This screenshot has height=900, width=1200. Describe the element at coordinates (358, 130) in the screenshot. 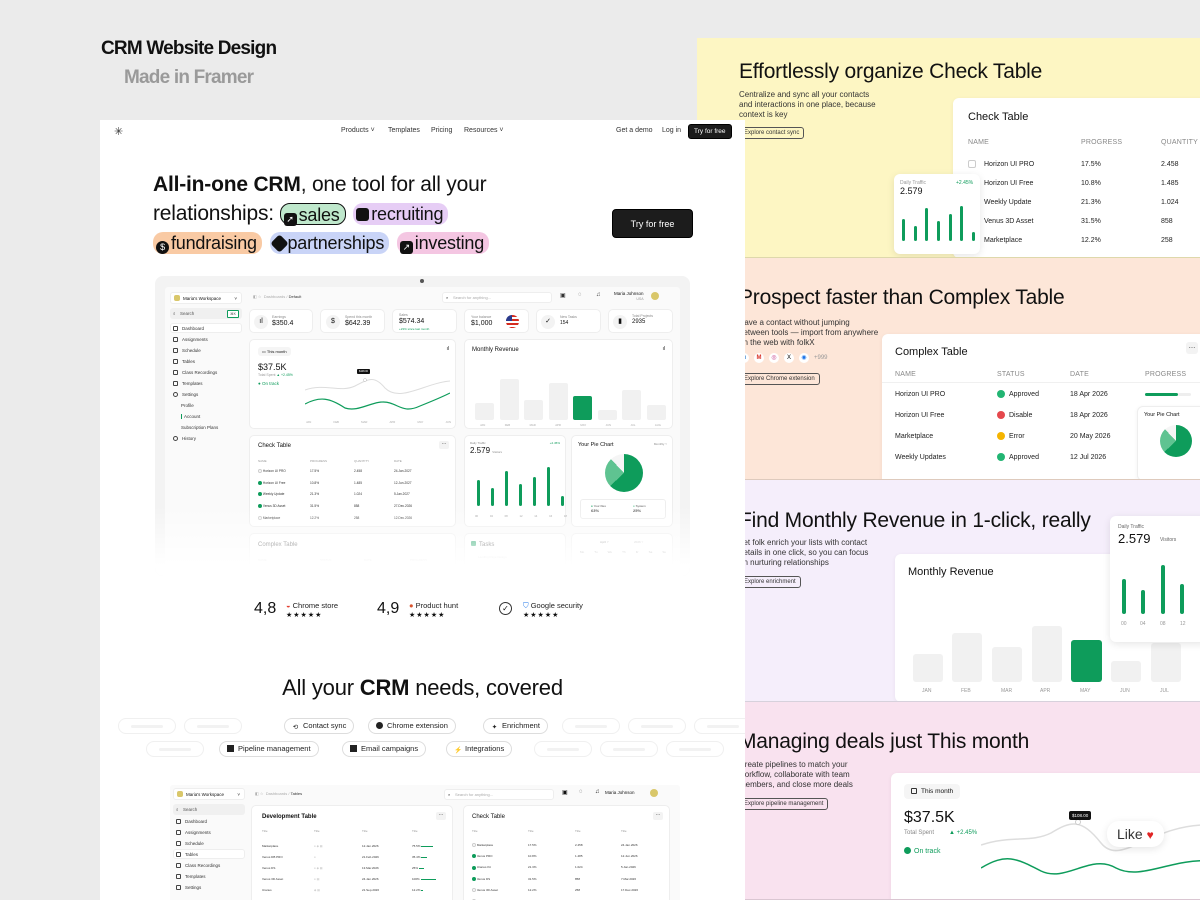

I see `nav-products: Products ˅` at that location.